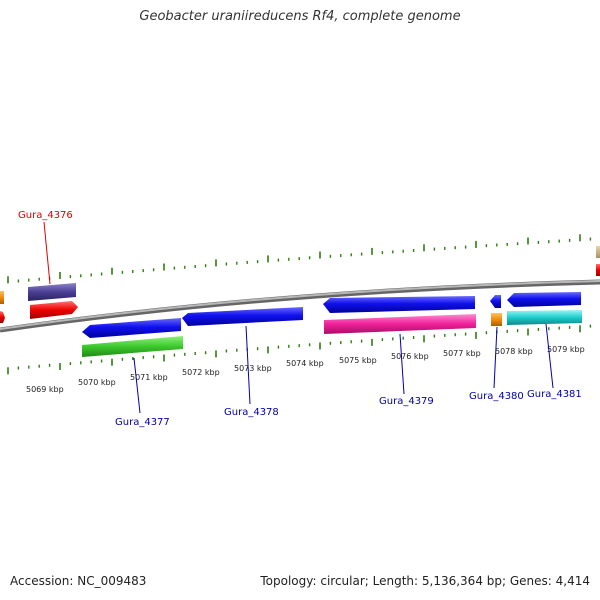 The image size is (600, 600). Describe the element at coordinates (496, 396) in the screenshot. I see `gene-label-gura-4380: Gura_4380` at that location.